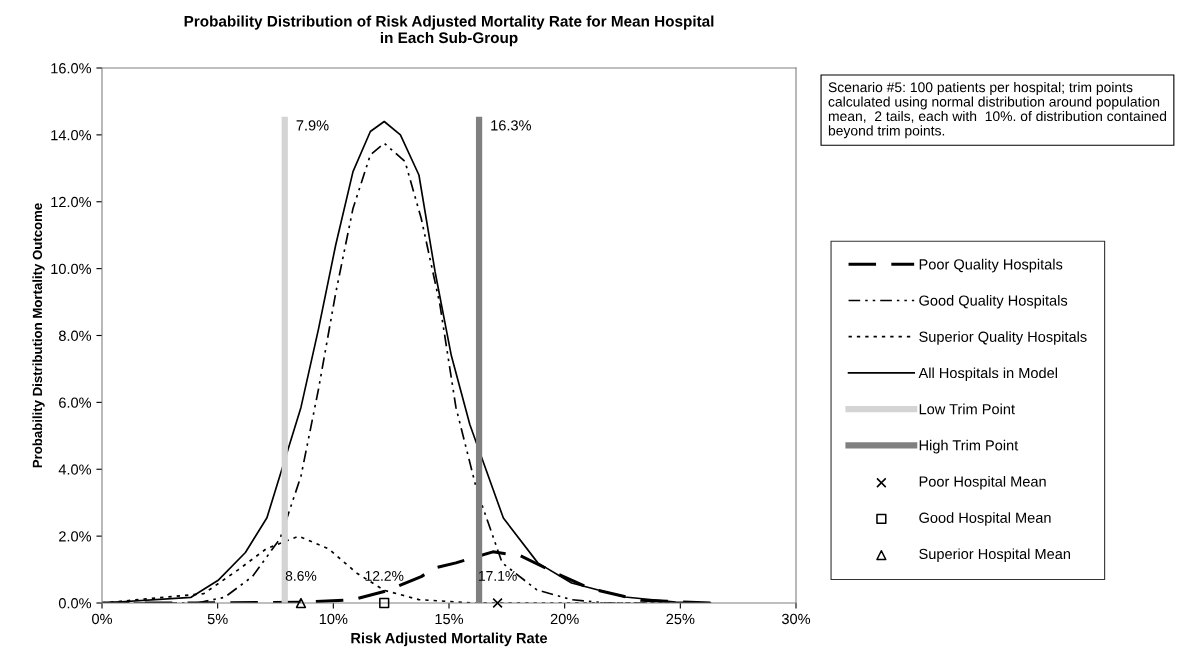 The image size is (1192, 661). Describe the element at coordinates (333, 619) in the screenshot. I see `x-tick-label: 10%` at that location.